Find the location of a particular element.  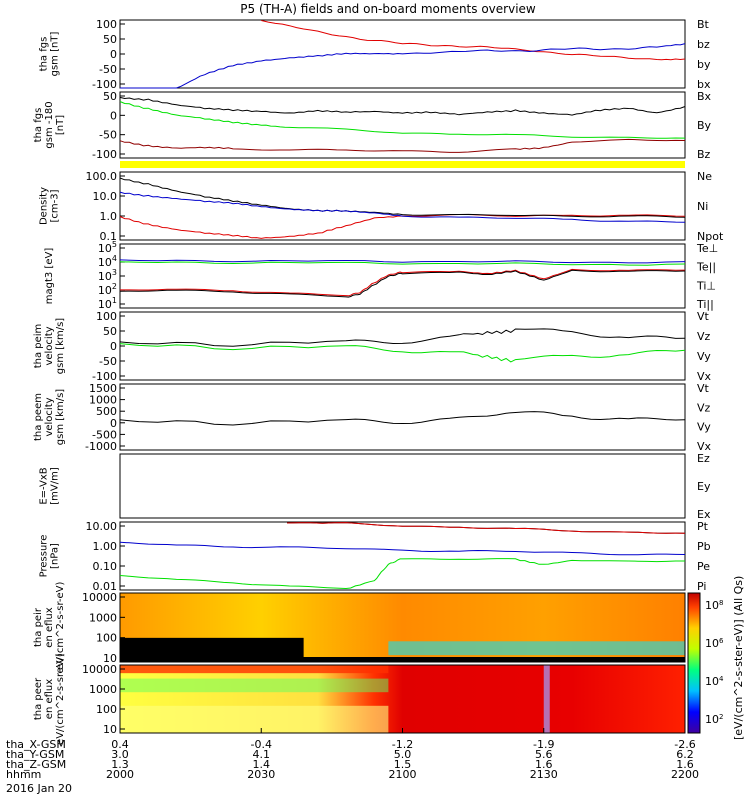

y-tick-label: 10000 is located at coordinates (99, 669).